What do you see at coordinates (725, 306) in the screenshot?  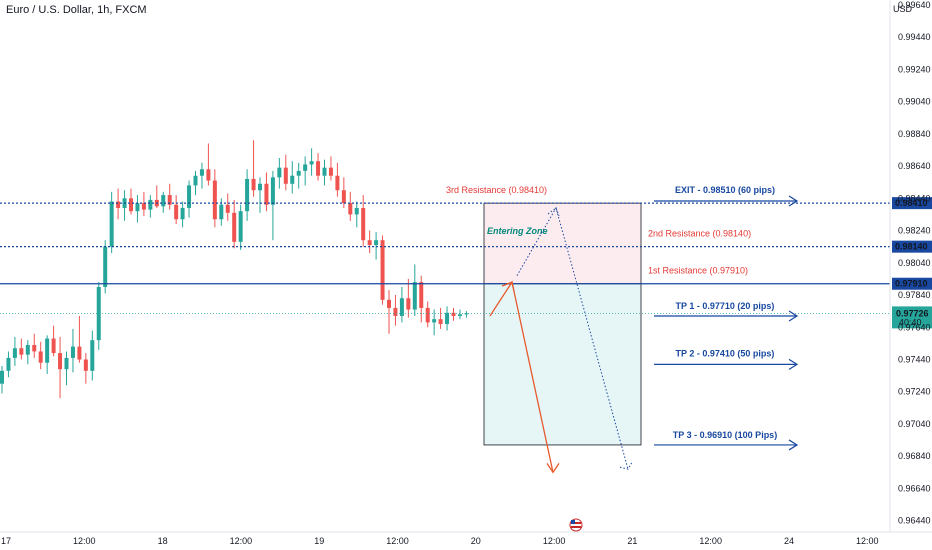 I see `target-label: TP 1 - 0.97710 (20 pips)` at bounding box center [725, 306].